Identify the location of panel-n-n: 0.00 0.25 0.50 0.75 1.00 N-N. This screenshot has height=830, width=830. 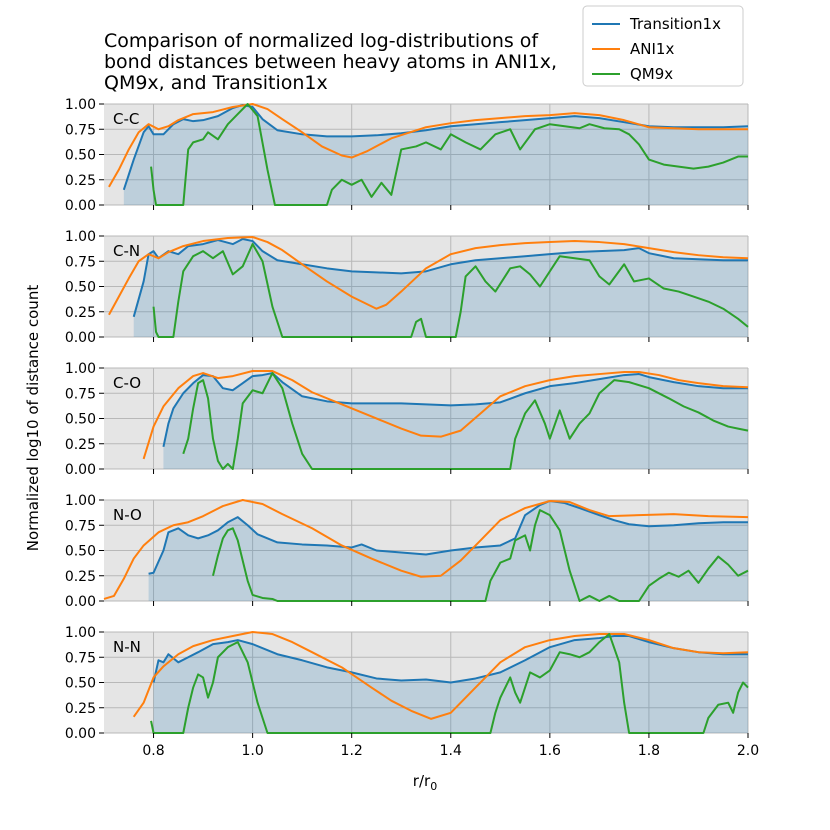
(407, 683).